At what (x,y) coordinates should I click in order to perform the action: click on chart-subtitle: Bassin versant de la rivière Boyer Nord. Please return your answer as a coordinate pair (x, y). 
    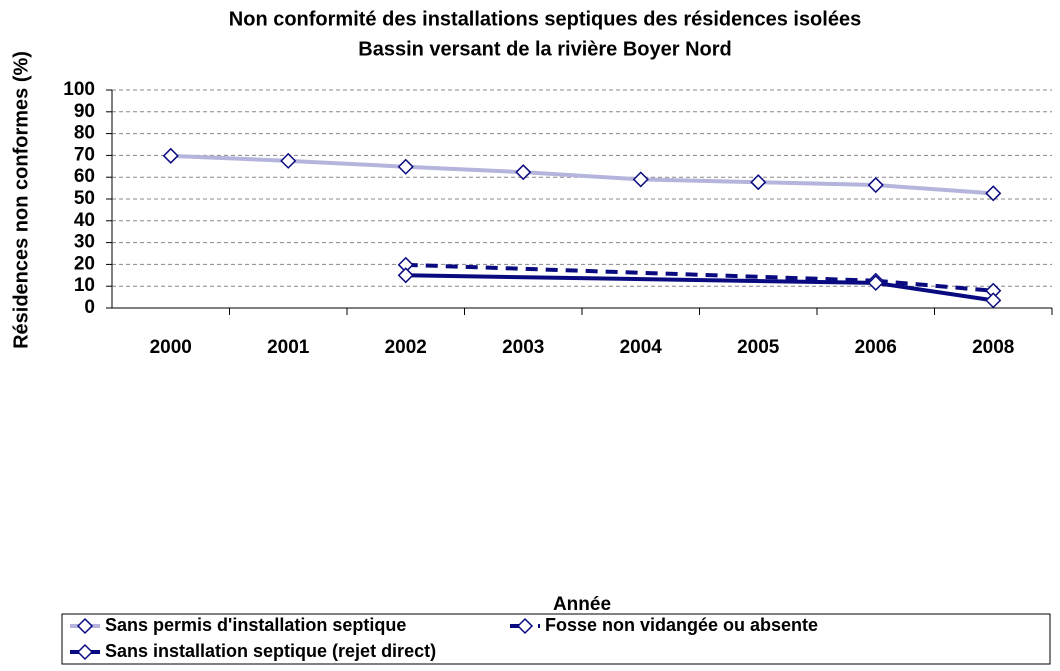
    Looking at the image, I should click on (545, 49).